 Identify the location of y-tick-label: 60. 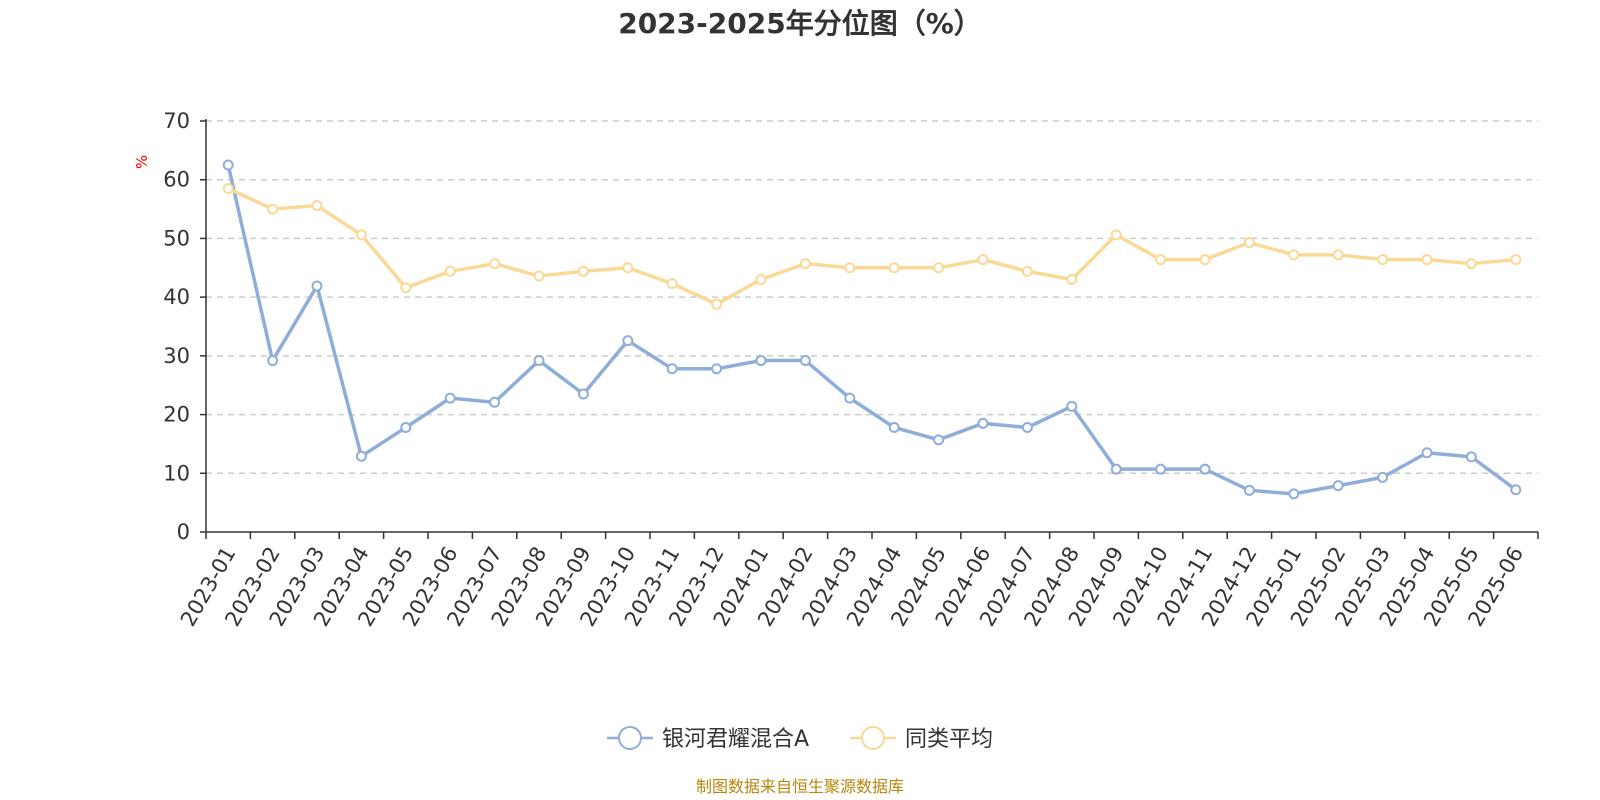
(176, 180).